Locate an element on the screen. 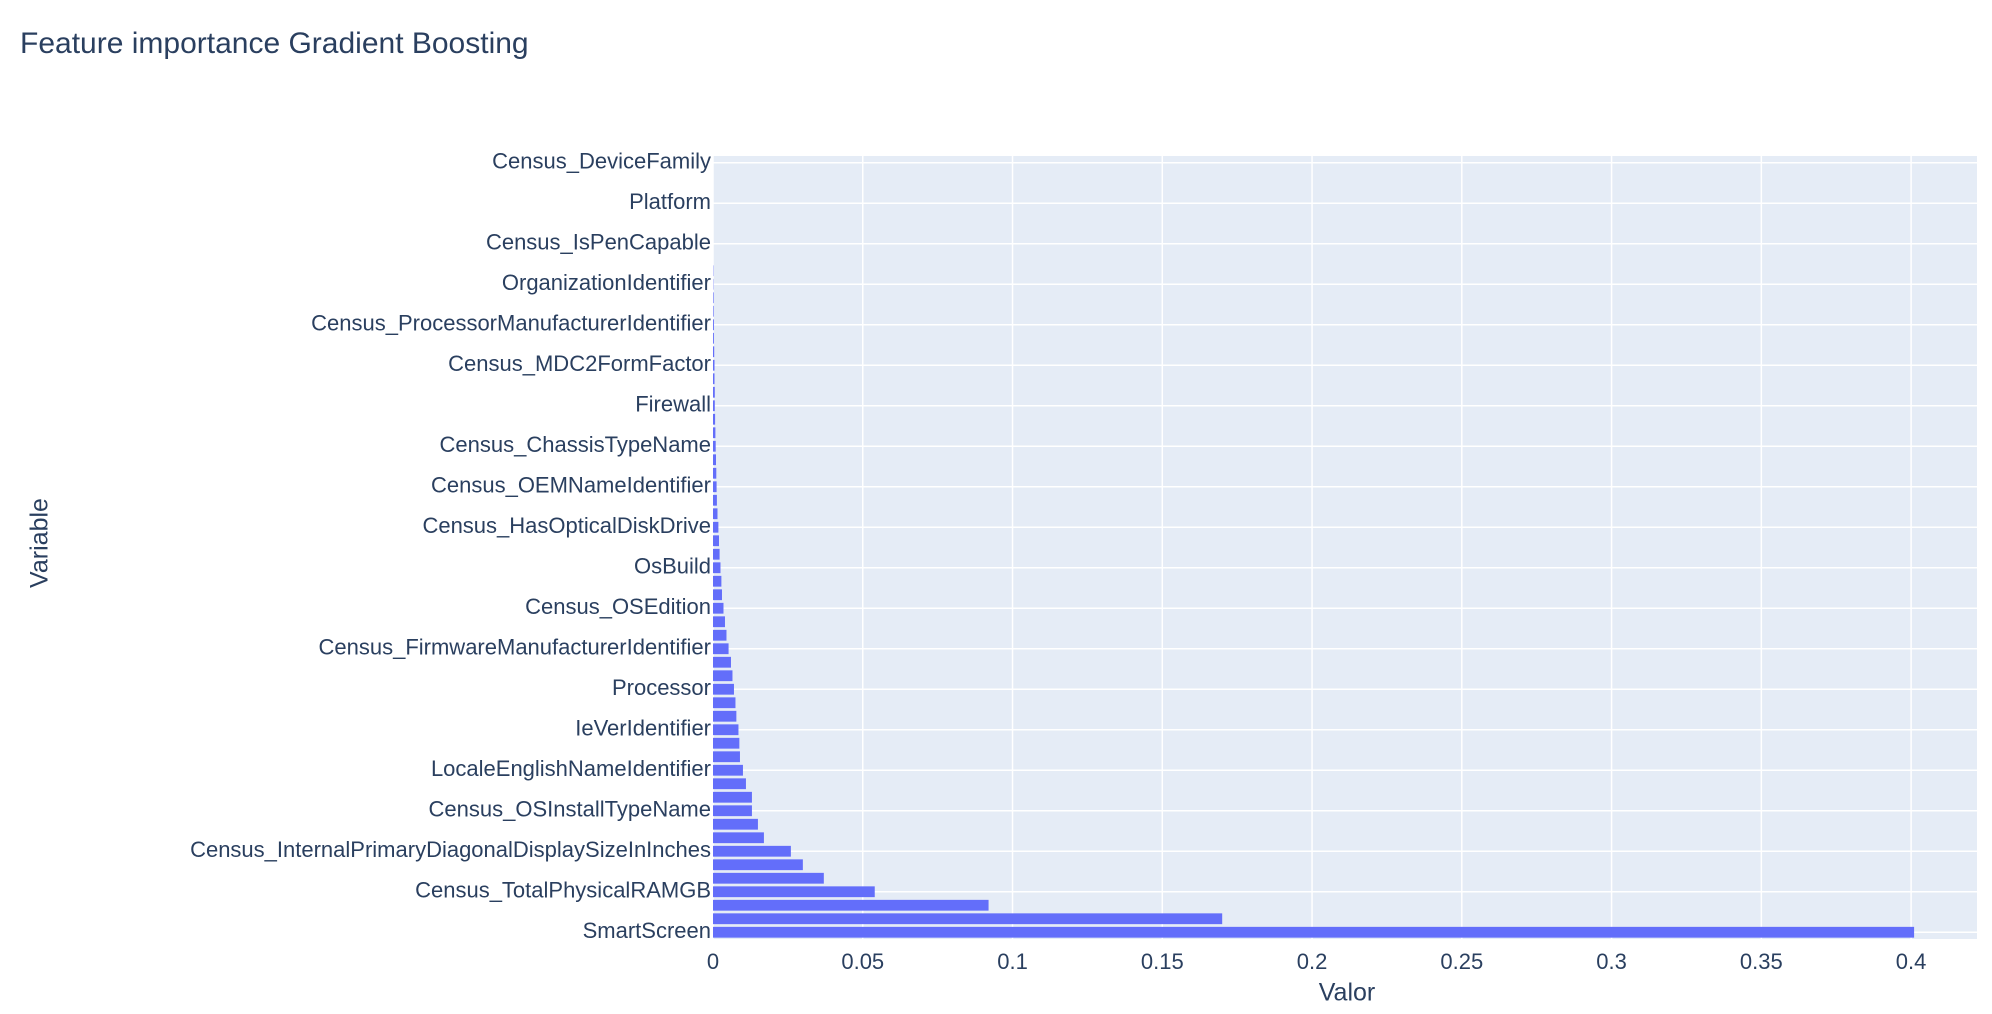  y-tick-label: IeVerIdentifier is located at coordinates (643, 728).